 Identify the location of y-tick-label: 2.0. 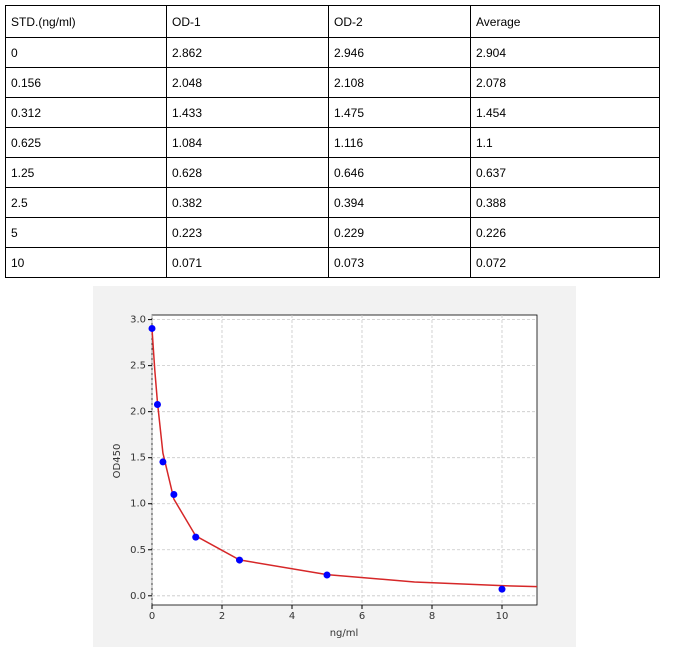
(138, 412).